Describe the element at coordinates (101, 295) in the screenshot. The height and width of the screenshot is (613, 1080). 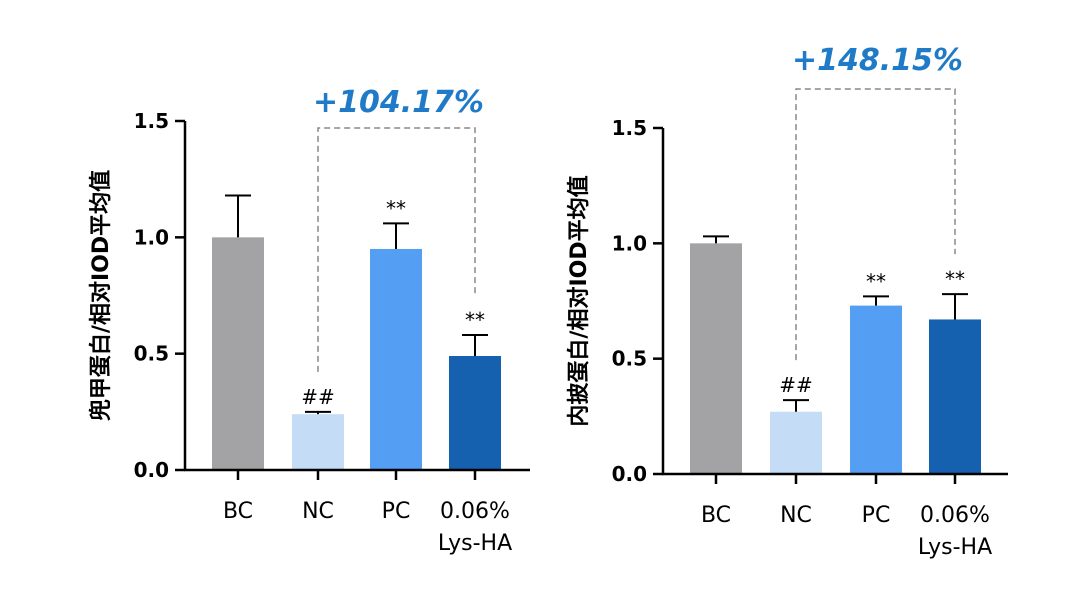
I see `y-axis-label: 兜甲蛋白/相对IOD平均值` at that location.